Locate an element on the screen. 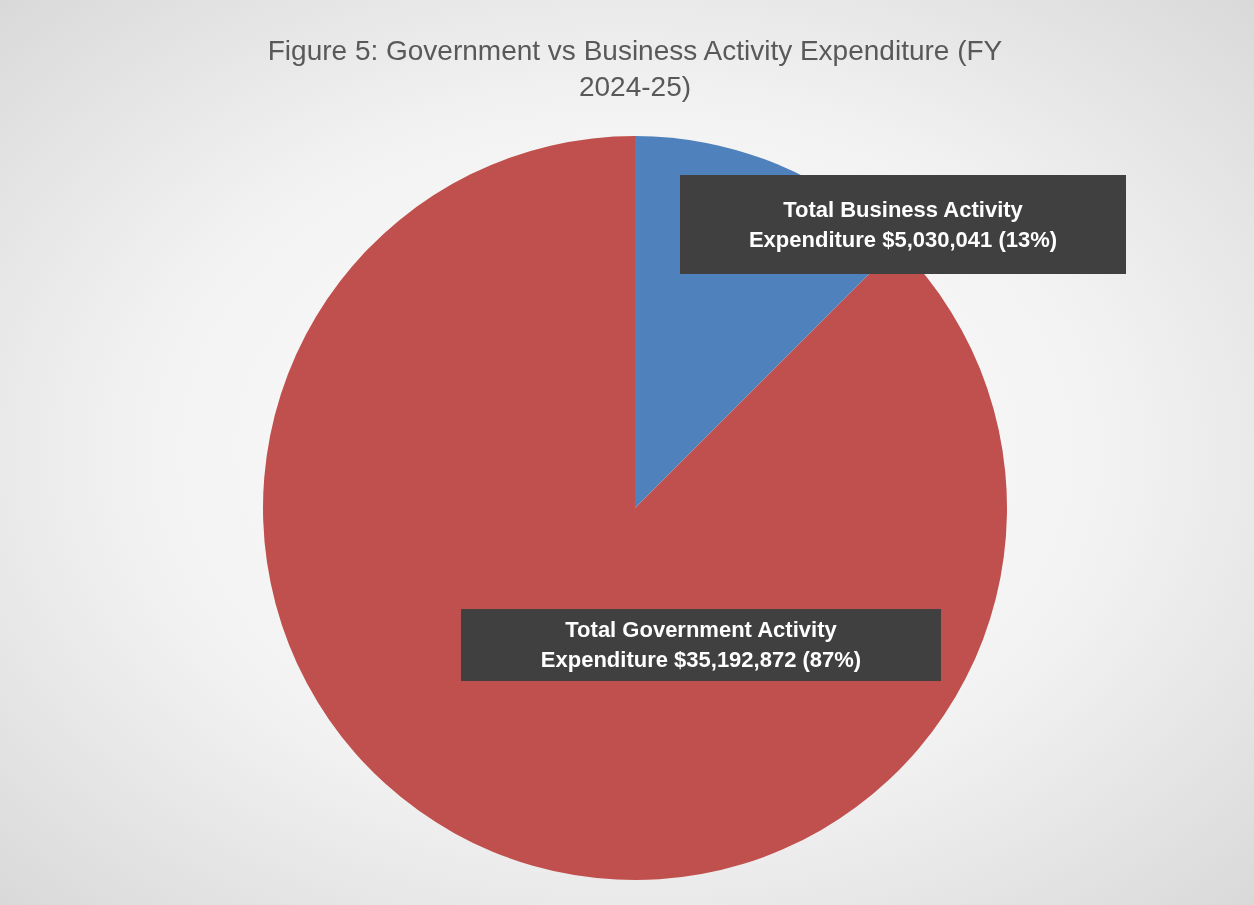 Image resolution: width=1254 pixels, height=905 pixels. chart-title: Figure 5: Government vs Business Activity Expenditure (FY 2024-25) is located at coordinates (635, 68).